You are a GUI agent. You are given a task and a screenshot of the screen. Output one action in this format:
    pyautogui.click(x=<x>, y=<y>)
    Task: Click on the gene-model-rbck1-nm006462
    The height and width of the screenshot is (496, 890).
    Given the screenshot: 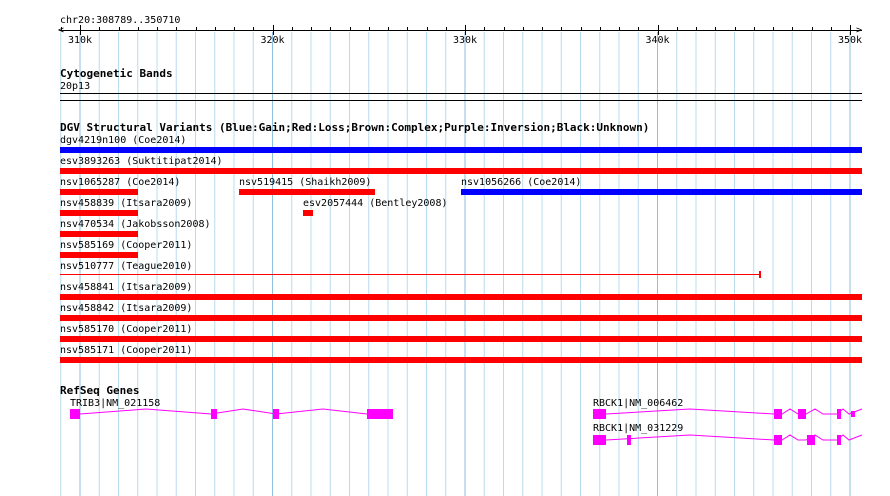 What is the action you would take?
    pyautogui.click(x=728, y=413)
    